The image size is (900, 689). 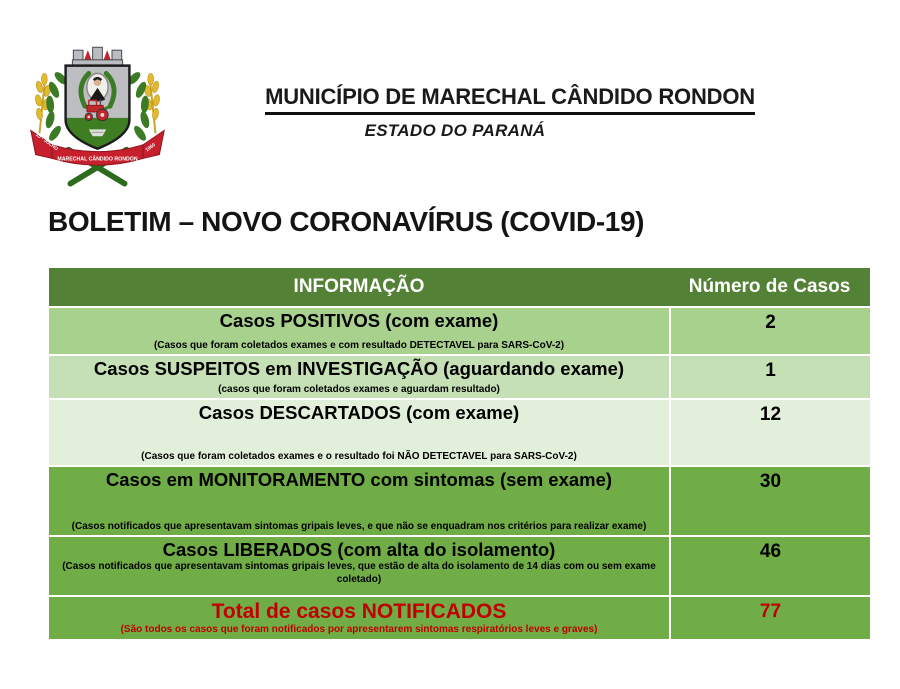 I want to click on row-label: Casos POSITIVOS (com exame), so click(x=359, y=320).